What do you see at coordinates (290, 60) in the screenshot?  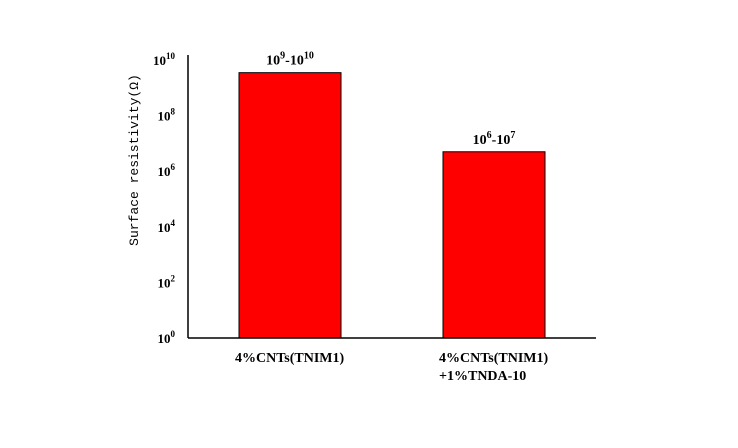 I see `data-label: 109-1010` at bounding box center [290, 60].